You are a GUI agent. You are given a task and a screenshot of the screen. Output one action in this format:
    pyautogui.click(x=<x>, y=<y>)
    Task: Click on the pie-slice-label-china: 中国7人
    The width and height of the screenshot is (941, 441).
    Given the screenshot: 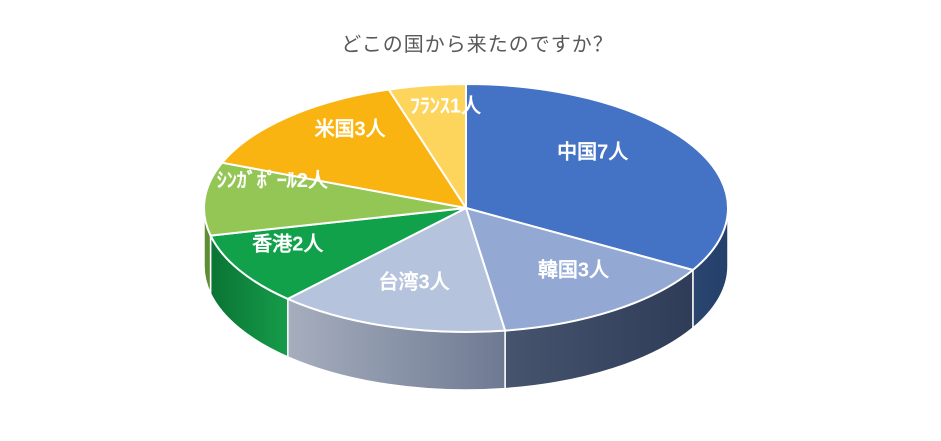 What is the action you would take?
    pyautogui.click(x=593, y=152)
    